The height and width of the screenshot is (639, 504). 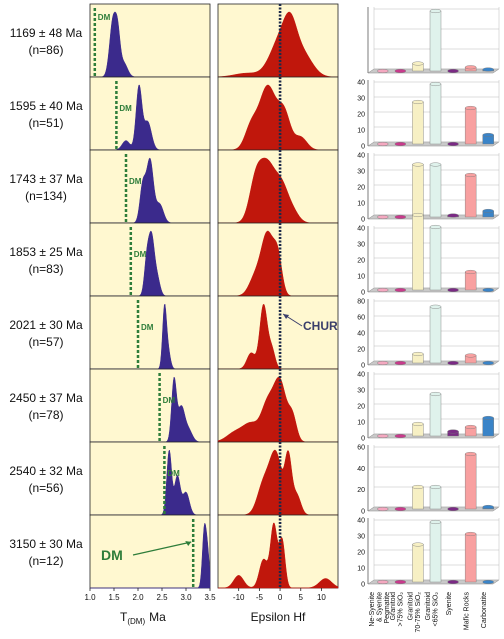 What do you see at coordinates (46, 398) in the screenshot?
I see `age-label: 2450 ± 37 Ma` at bounding box center [46, 398].